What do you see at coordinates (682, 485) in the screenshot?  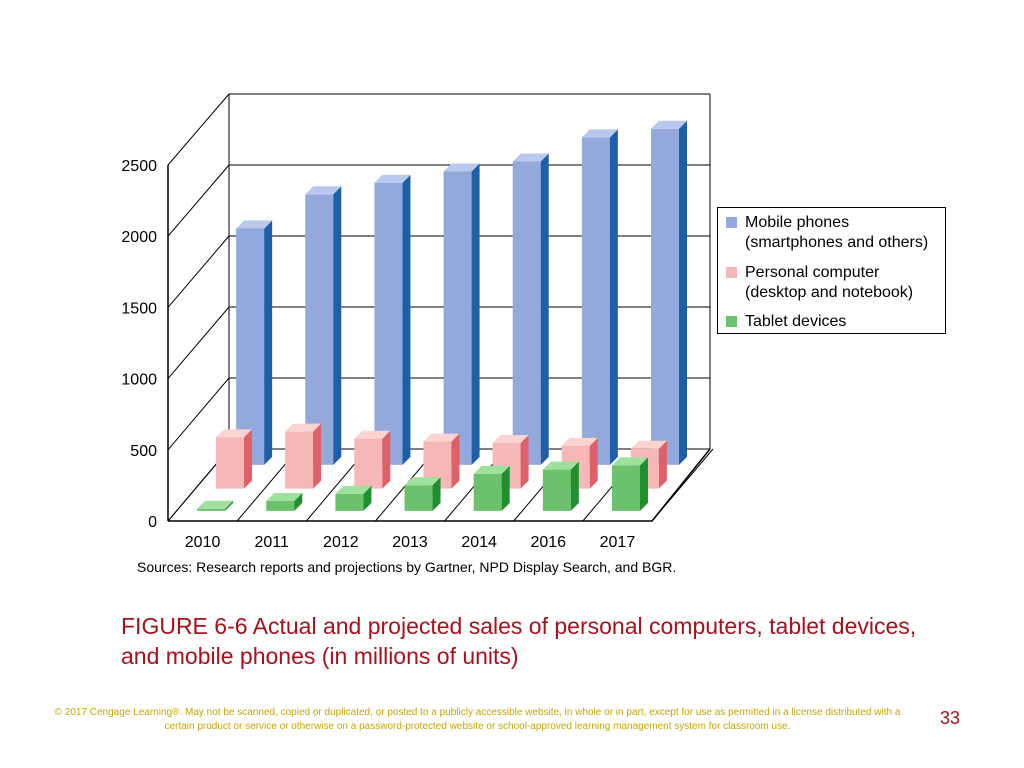 I see `floor-divider` at bounding box center [682, 485].